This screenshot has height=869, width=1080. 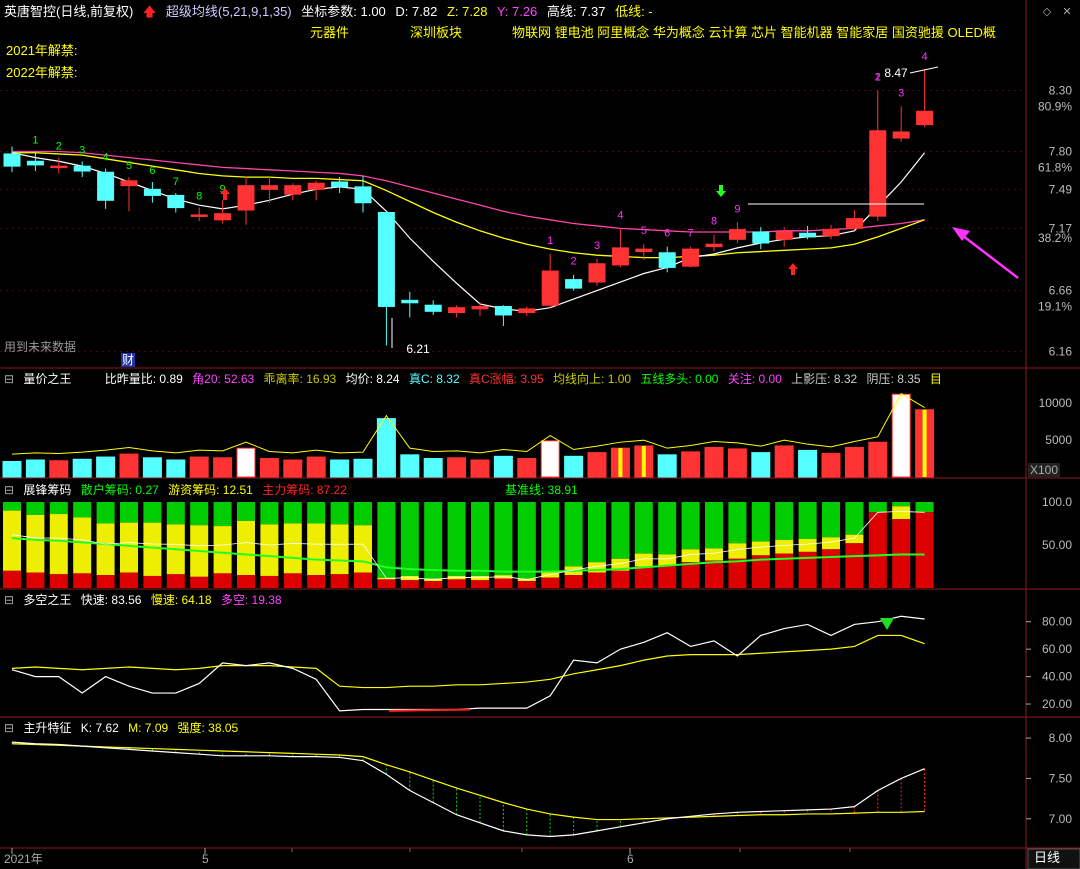 What do you see at coordinates (47, 600) in the screenshot?
I see `dk-panel-title: 多空之王` at bounding box center [47, 600].